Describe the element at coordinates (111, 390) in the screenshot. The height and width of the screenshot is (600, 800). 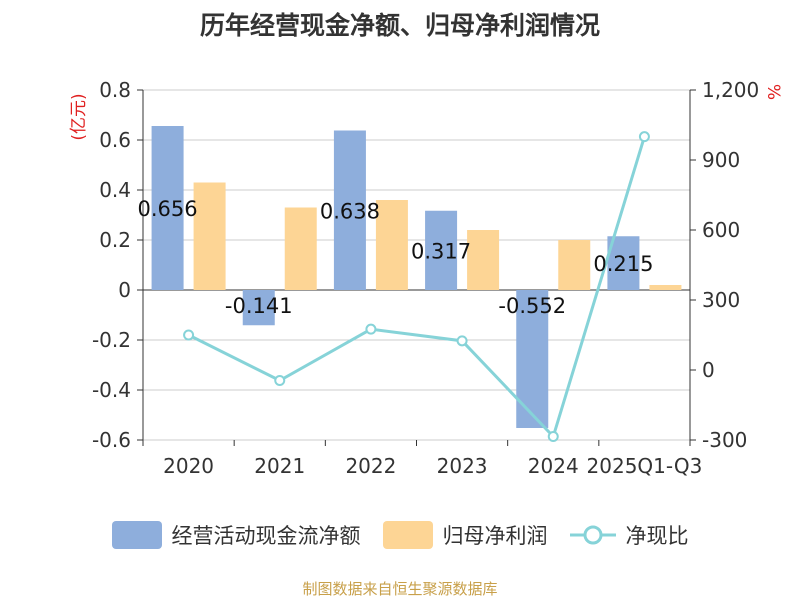
I see `left-tick-label: -0.4` at that location.